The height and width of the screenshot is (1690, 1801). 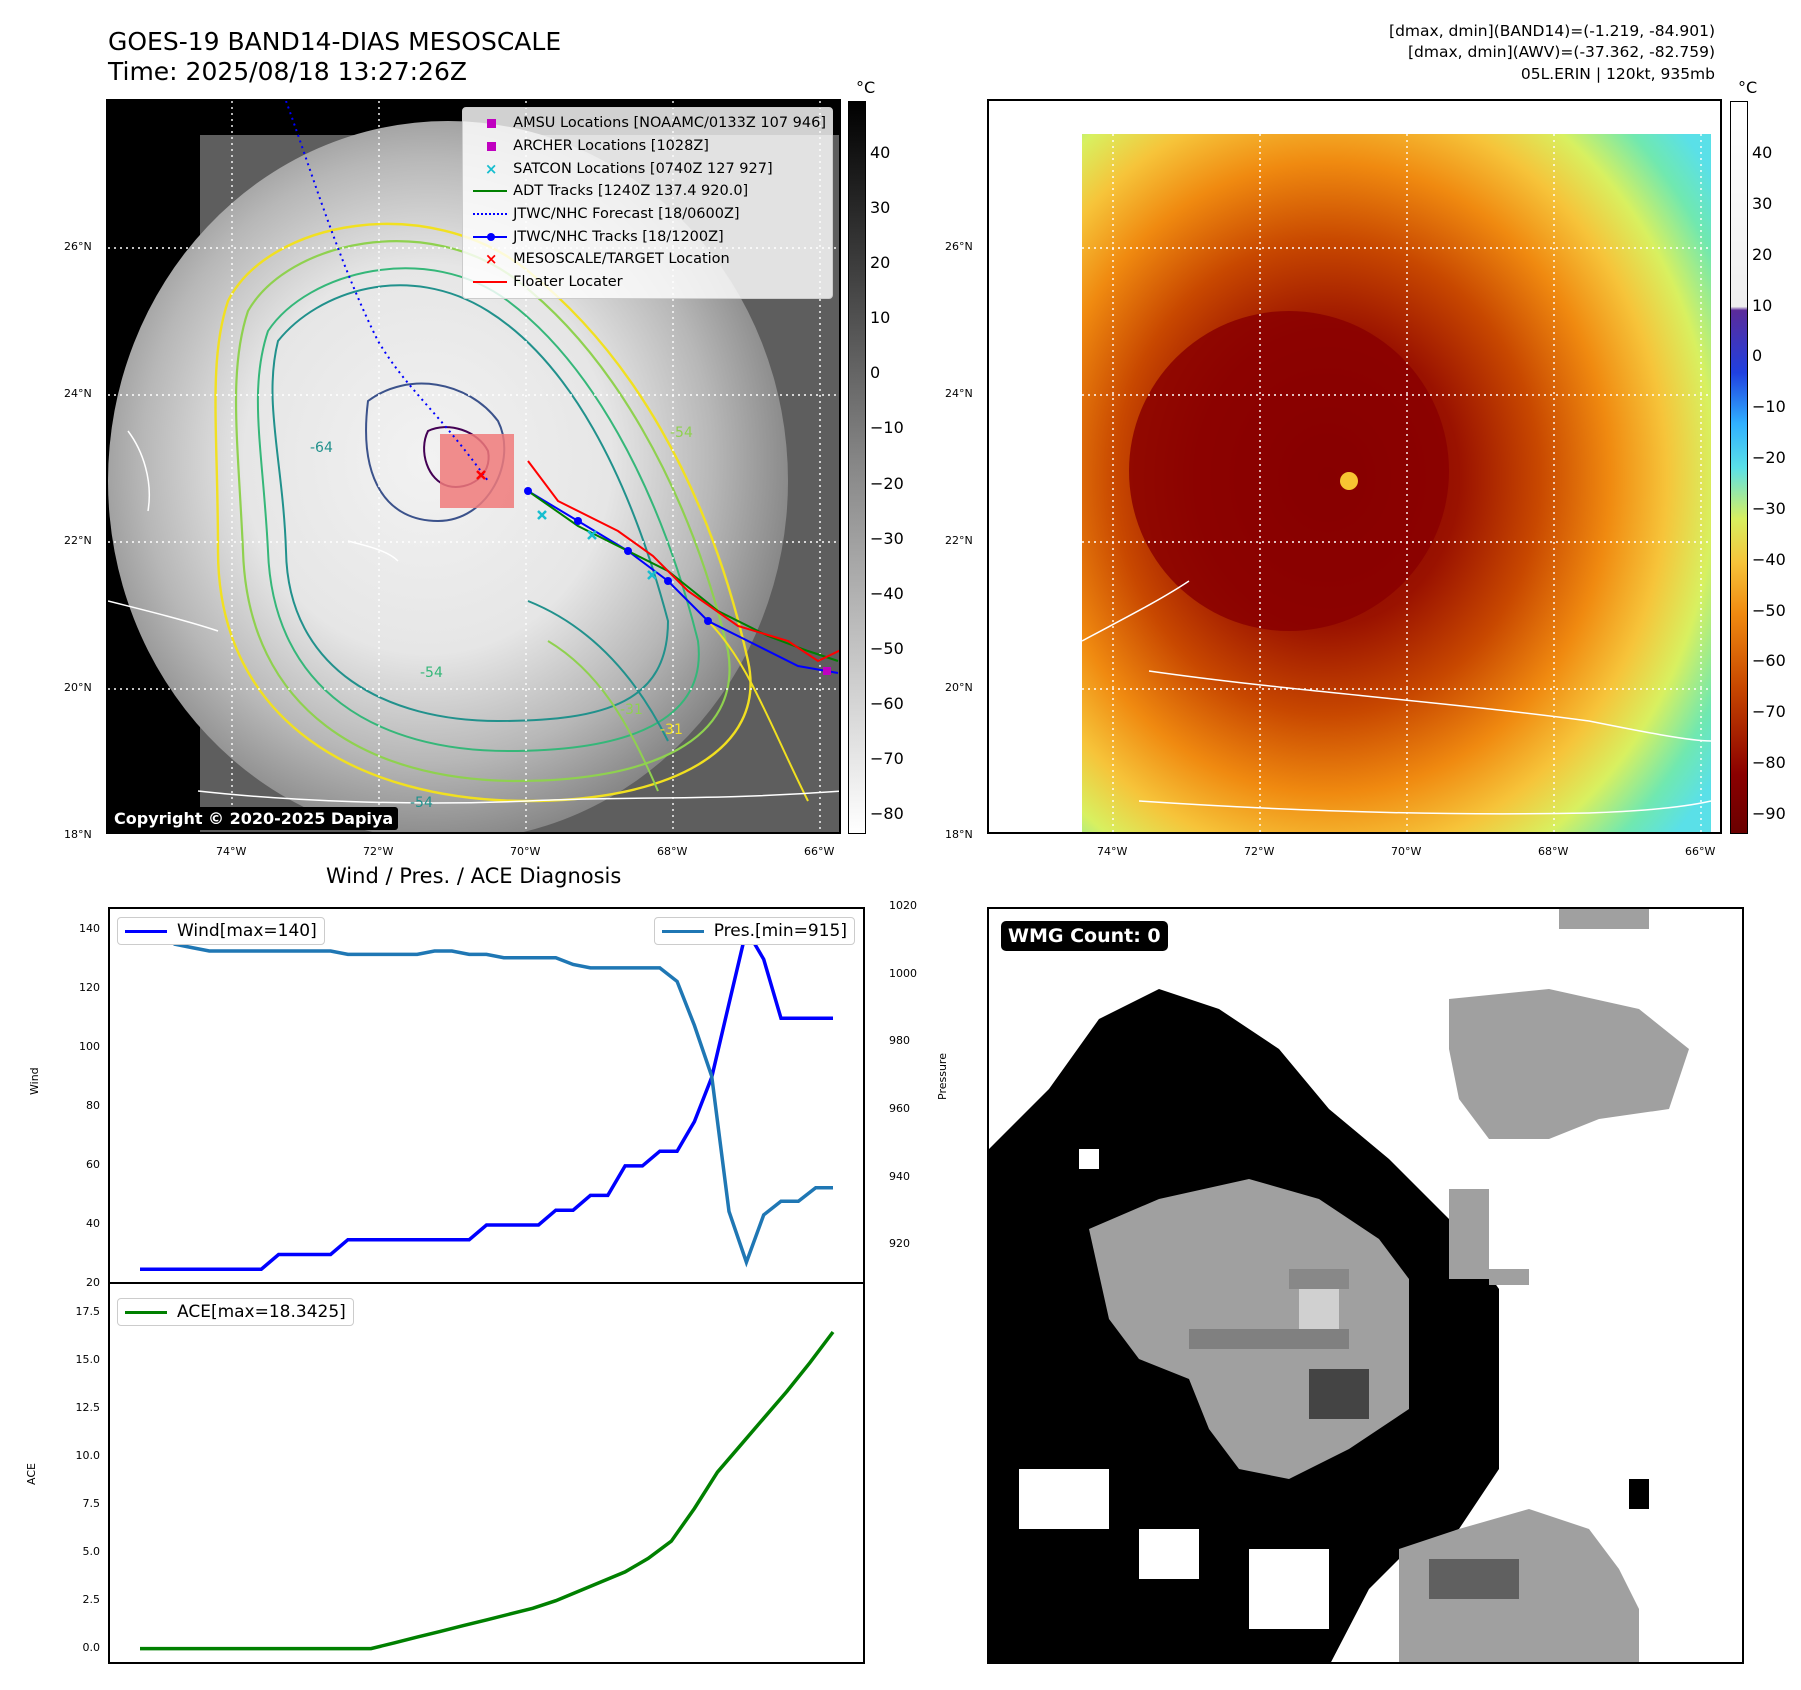 What do you see at coordinates (491, 237) in the screenshot?
I see `line-dot-icon` at bounding box center [491, 237].